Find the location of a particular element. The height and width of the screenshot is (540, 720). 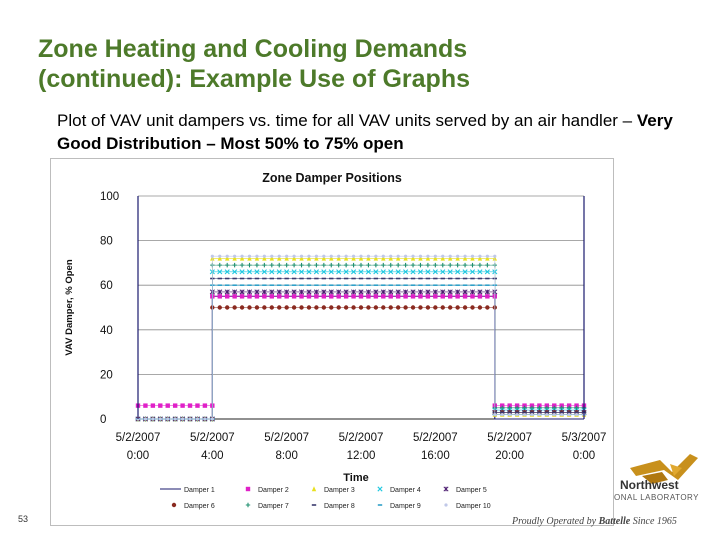

series-line is located at coordinates (361, 355).